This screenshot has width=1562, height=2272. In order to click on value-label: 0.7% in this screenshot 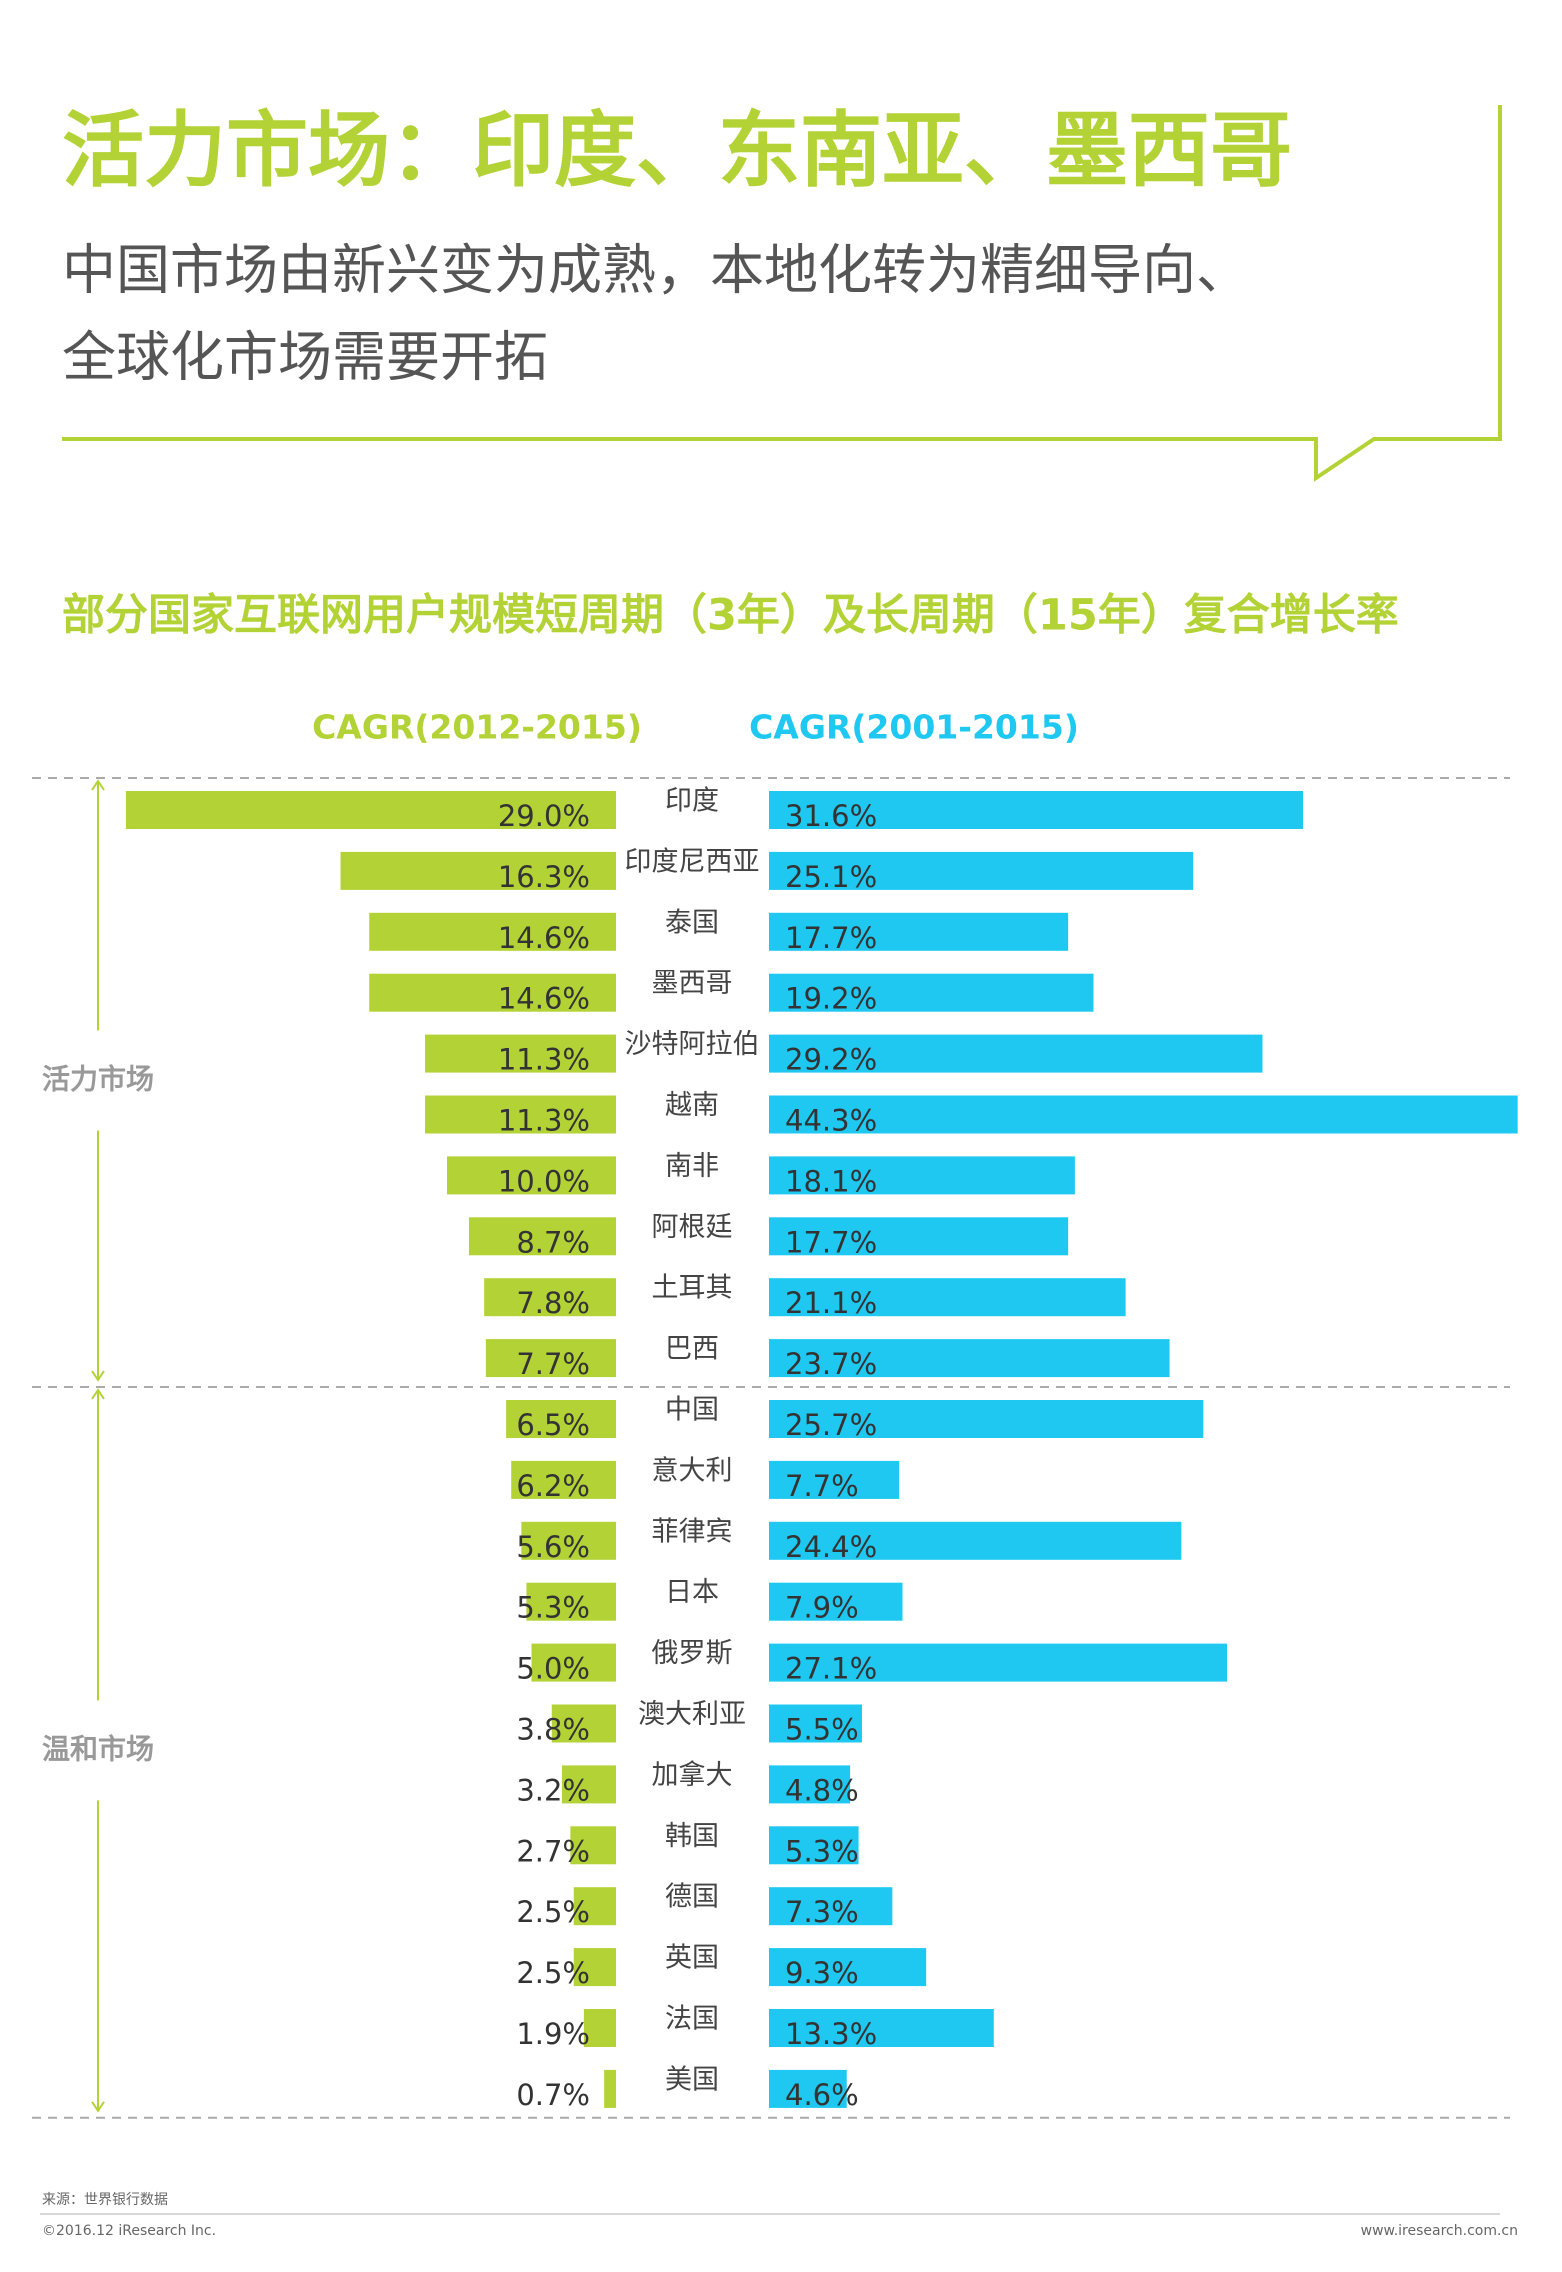, I will do `click(553, 2095)`.